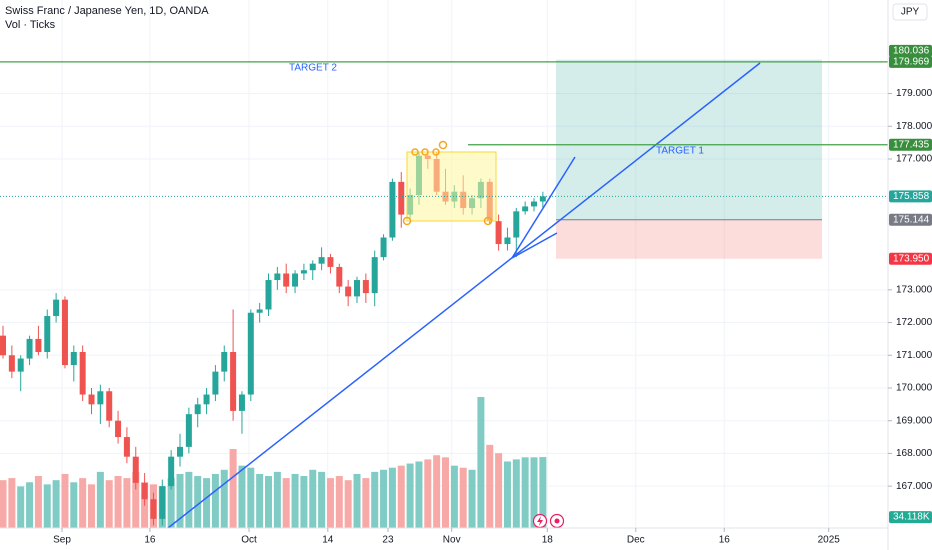 This screenshot has width=932, height=550. Describe the element at coordinates (914, 126) in the screenshot. I see `y-tick-label: 178.000` at that location.